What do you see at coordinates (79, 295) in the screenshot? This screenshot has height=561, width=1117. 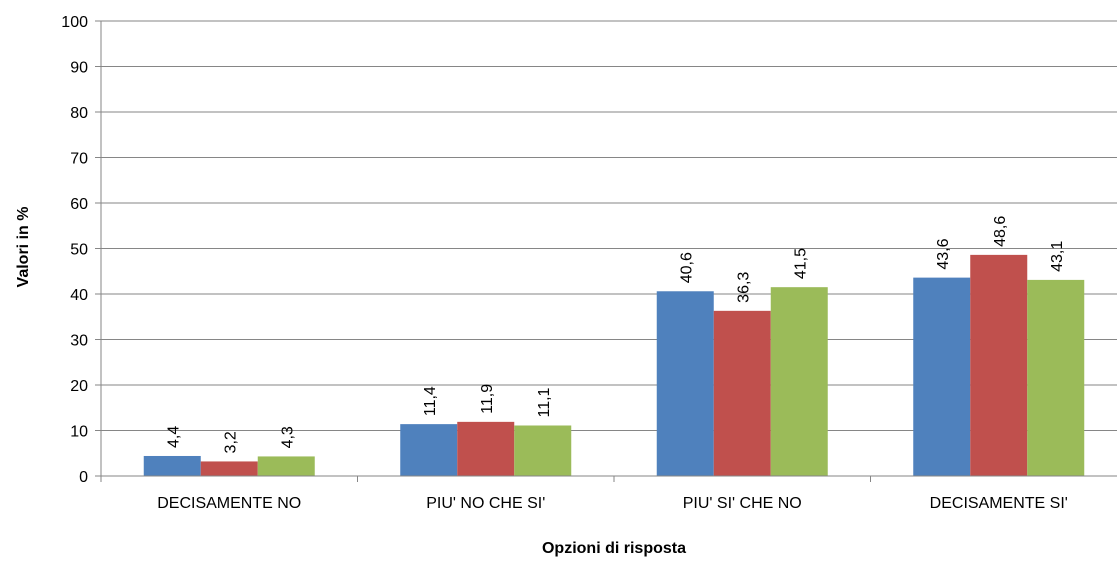 I see `y-tick-label: 40` at bounding box center [79, 295].